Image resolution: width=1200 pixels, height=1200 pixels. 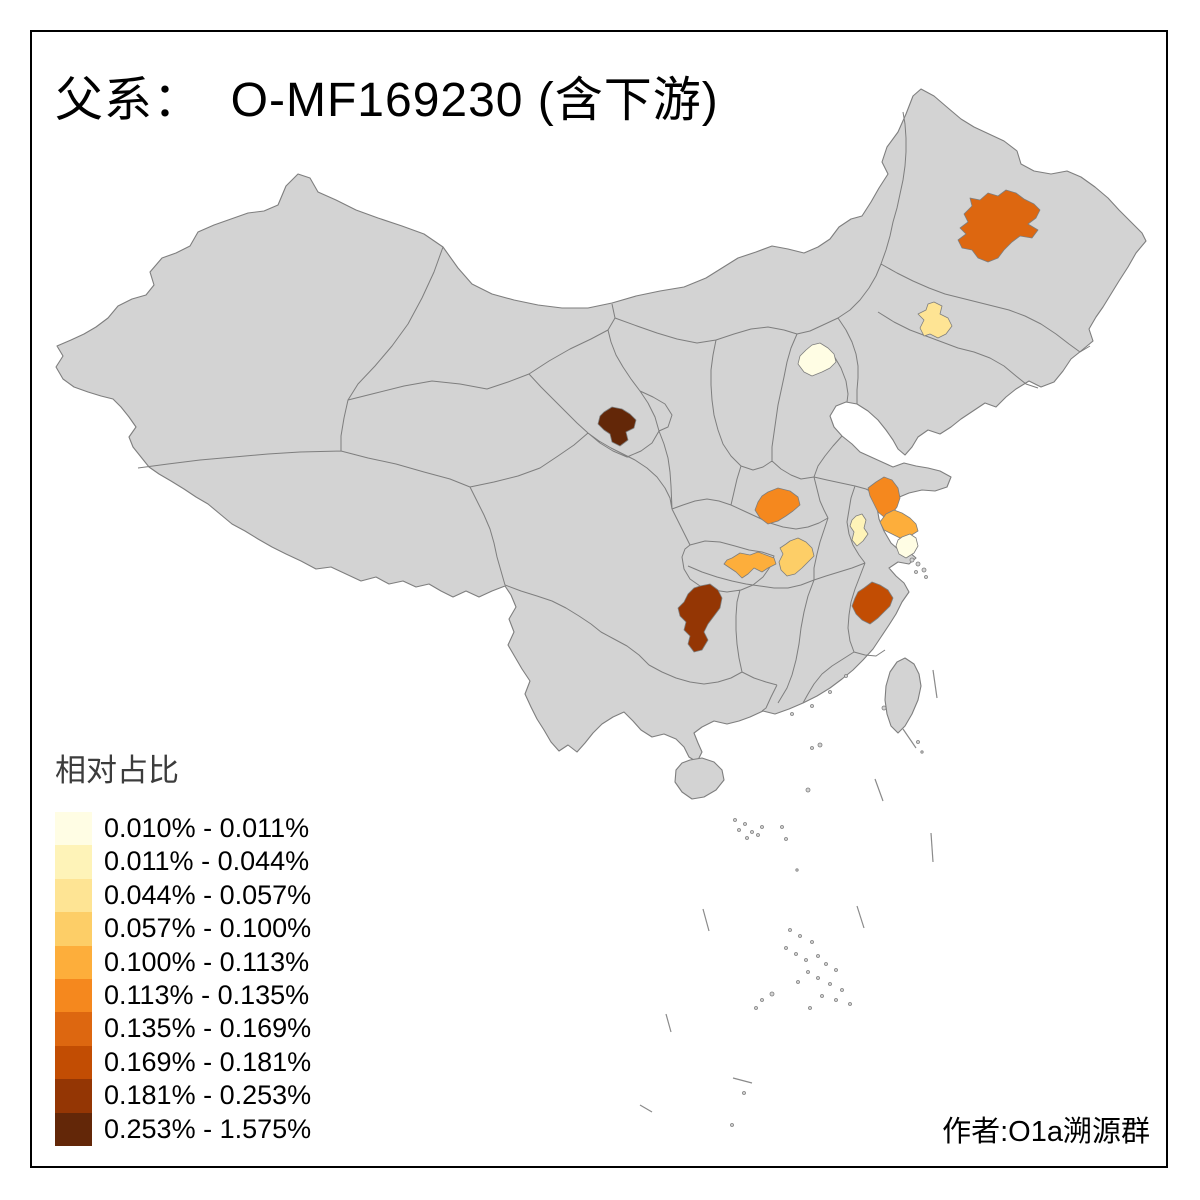 What do you see at coordinates (387, 100) in the screenshot?
I see `page-title: 父系： O-MF169230 (含下游)` at bounding box center [387, 100].